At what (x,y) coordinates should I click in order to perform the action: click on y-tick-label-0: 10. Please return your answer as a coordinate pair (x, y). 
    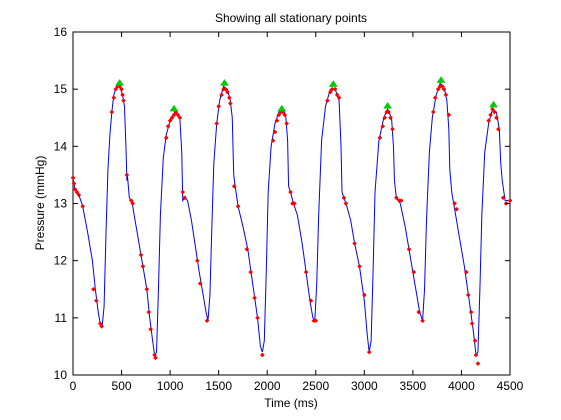
    Looking at the image, I should click on (61, 375).